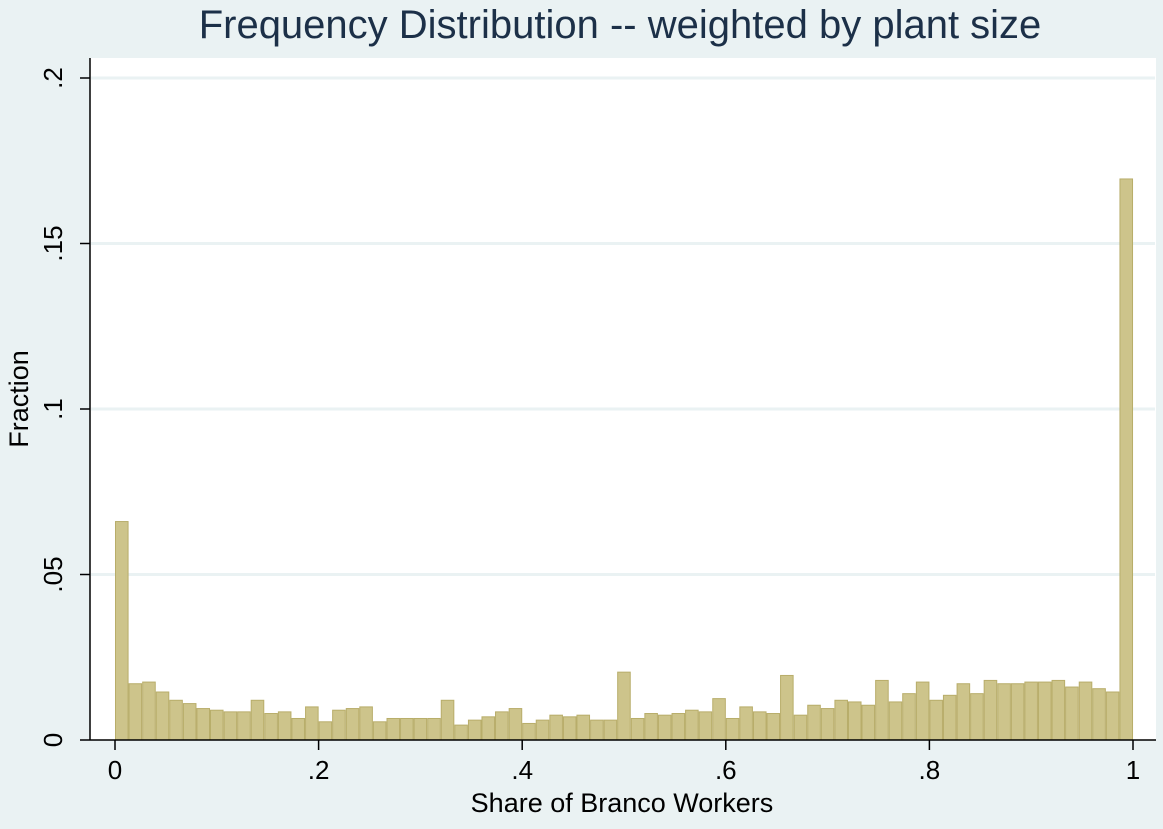 The image size is (1163, 829). I want to click on y-tick-label: 0, so click(53, 740).